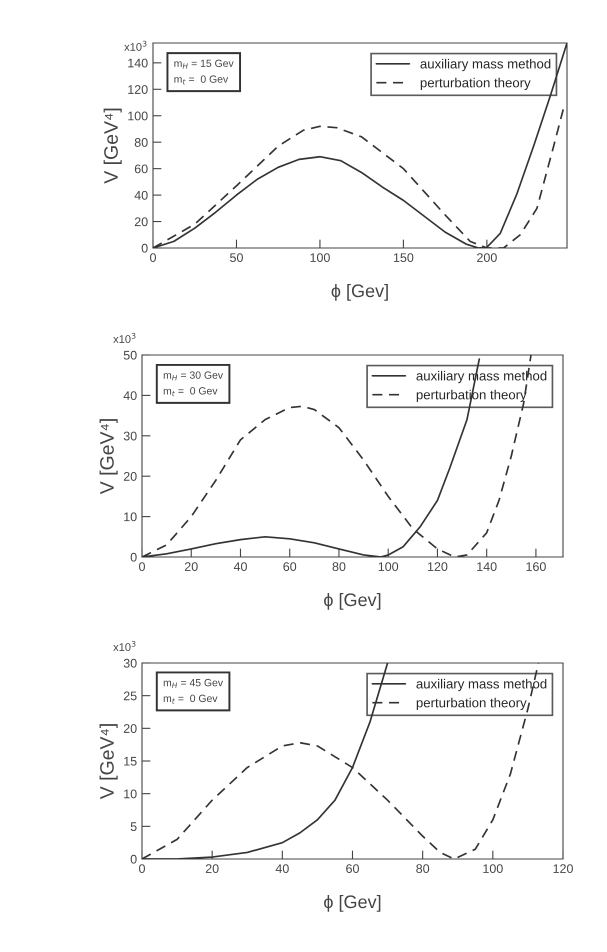 This screenshot has height=952, width=607. What do you see at coordinates (141, 169) in the screenshot?
I see `y-tick-label: 60` at bounding box center [141, 169].